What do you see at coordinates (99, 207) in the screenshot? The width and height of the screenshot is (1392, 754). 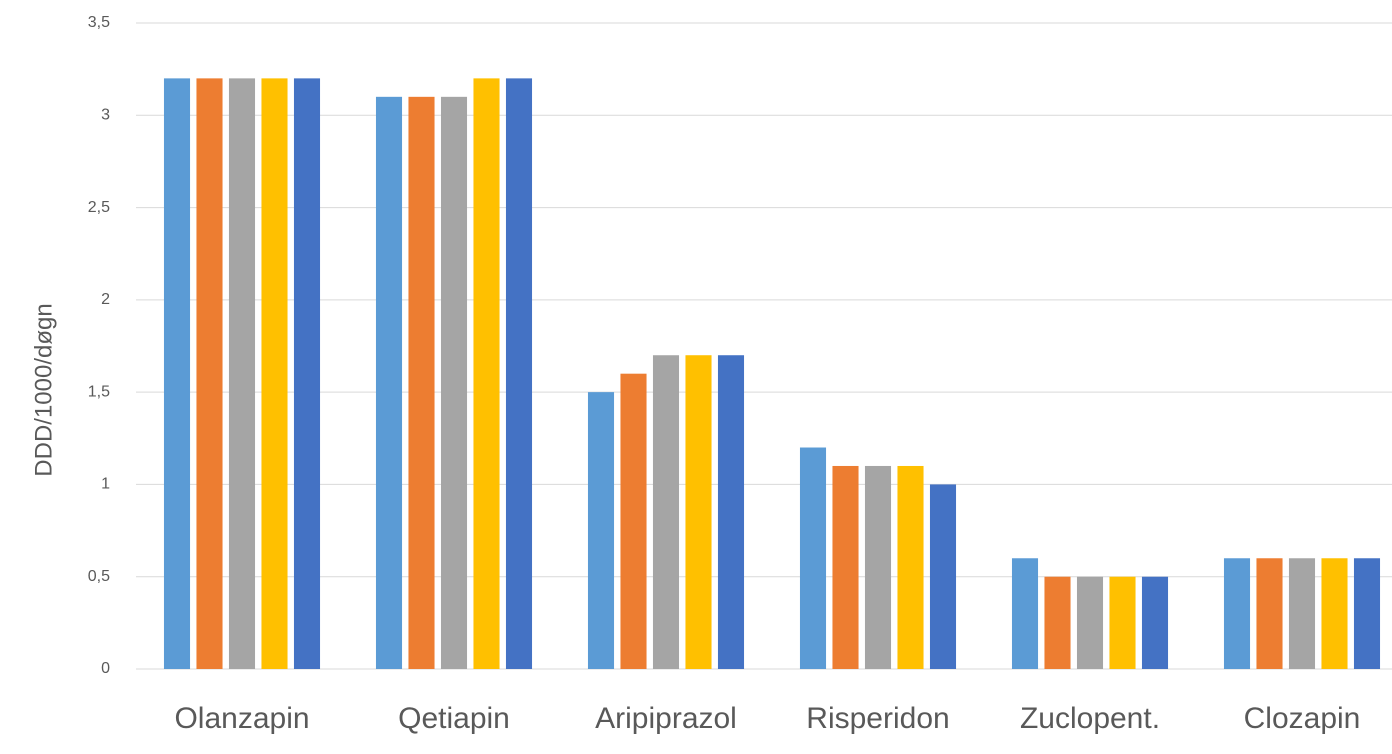 I see `y-tick-label: 2,5` at bounding box center [99, 207].